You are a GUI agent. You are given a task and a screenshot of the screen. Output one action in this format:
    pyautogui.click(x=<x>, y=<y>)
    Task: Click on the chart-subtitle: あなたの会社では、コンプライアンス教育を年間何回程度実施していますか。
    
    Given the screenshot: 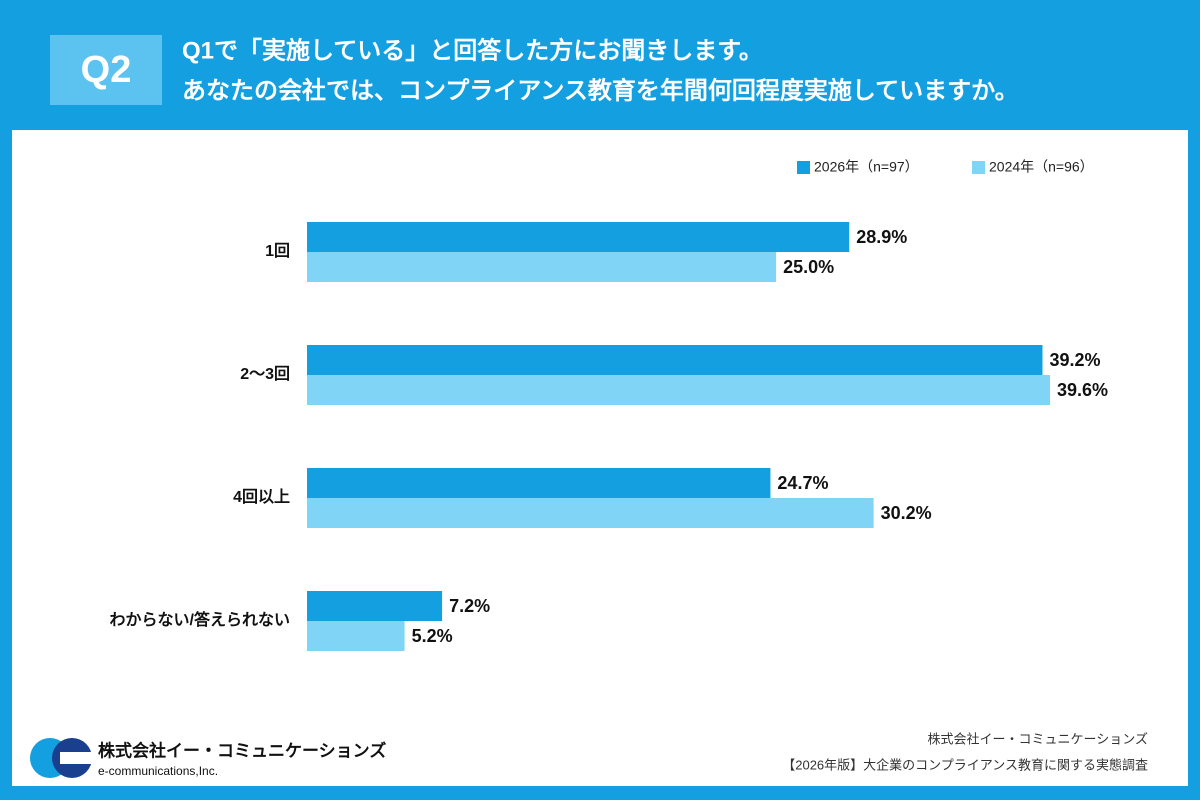 What is the action you would take?
    pyautogui.click(x=600, y=90)
    